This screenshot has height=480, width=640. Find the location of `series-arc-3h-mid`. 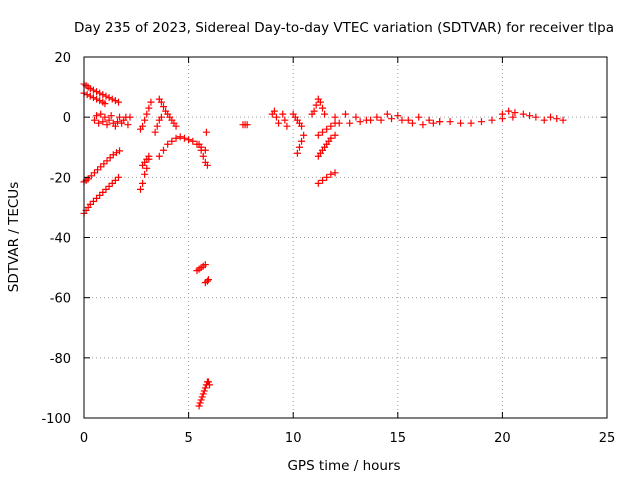

series-arc-3h-mid is located at coordinates (146, 160).